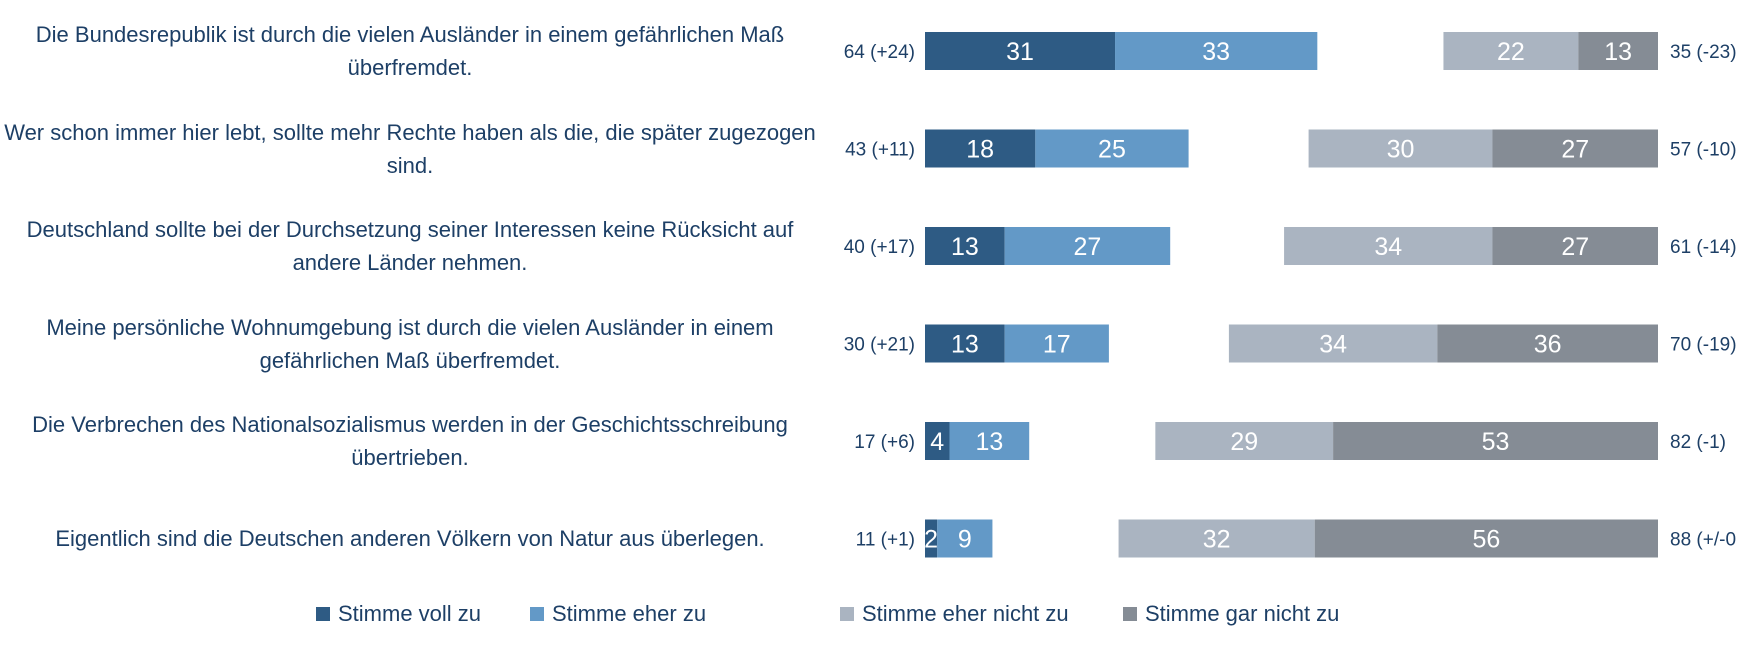 Image resolution: width=1745 pixels, height=653 pixels. I want to click on legend-label: Stimme eher zu, so click(629, 613).